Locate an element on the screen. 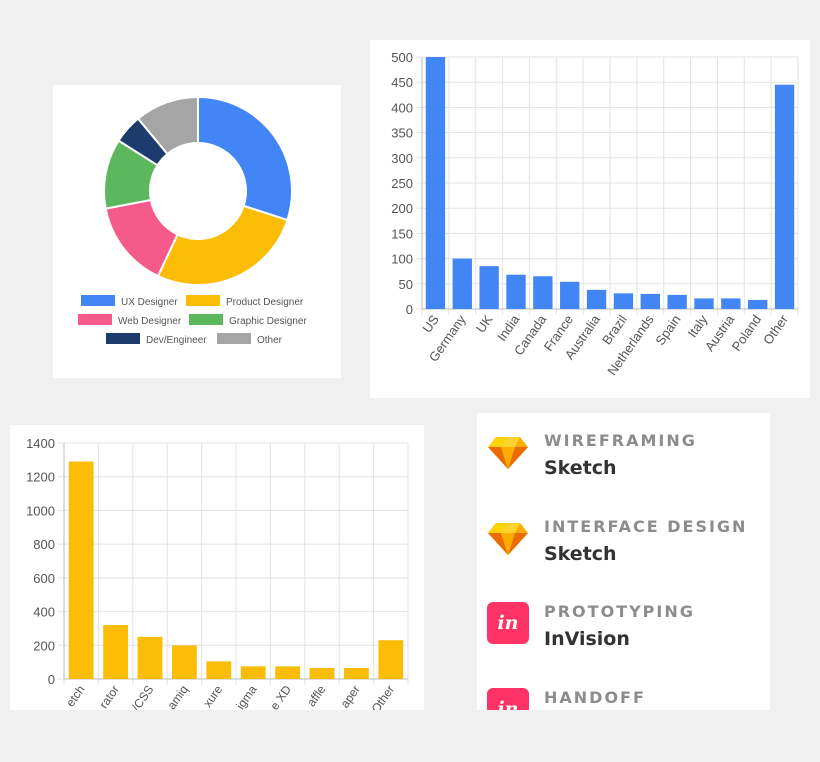 This screenshot has height=762, width=820. x-tick-label: Italy is located at coordinates (697, 326).